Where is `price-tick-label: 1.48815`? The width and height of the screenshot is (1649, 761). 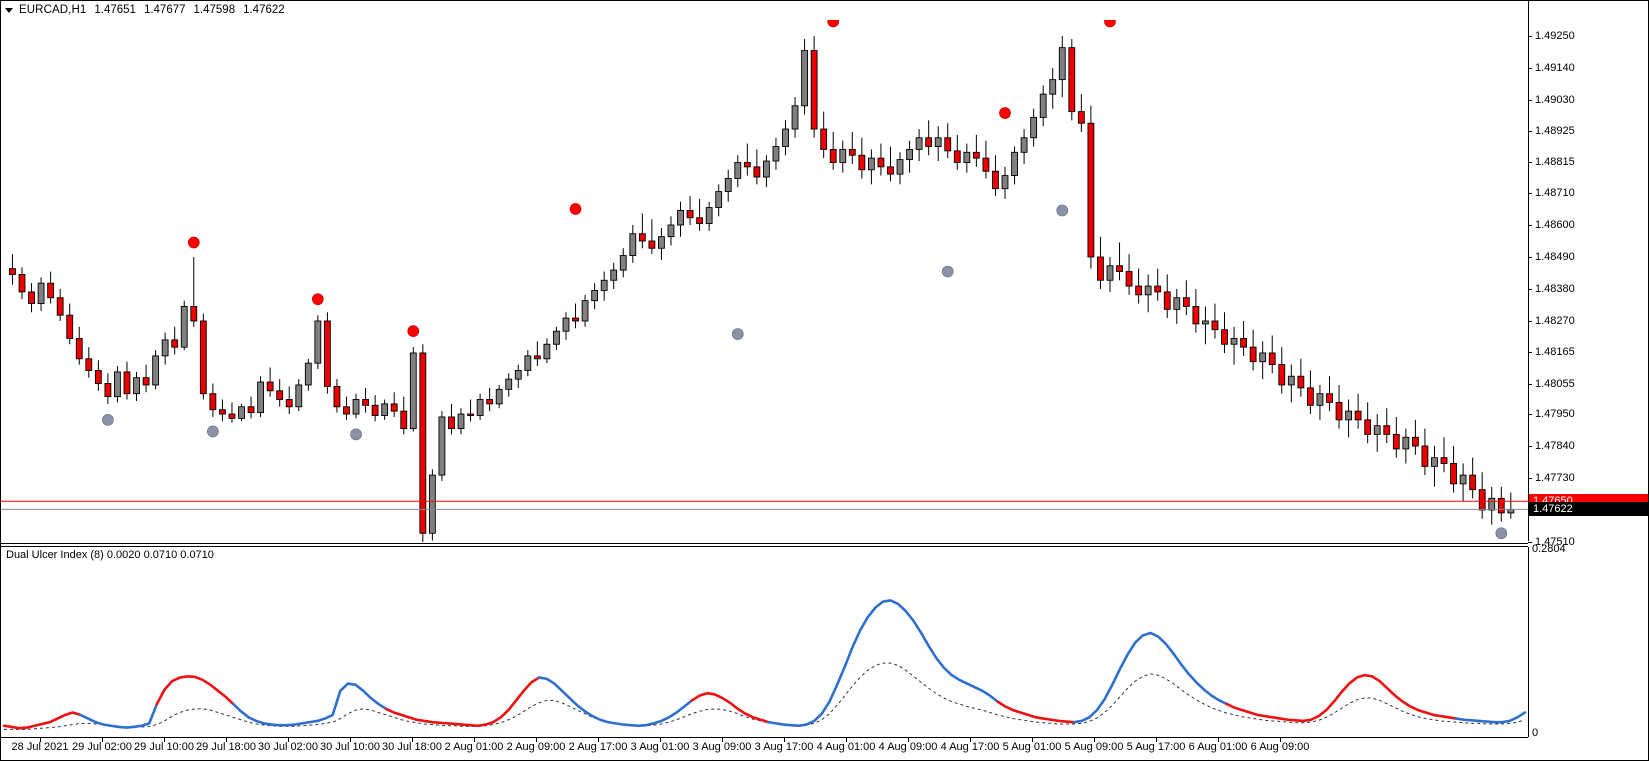 price-tick-label: 1.48815 is located at coordinates (1555, 162).